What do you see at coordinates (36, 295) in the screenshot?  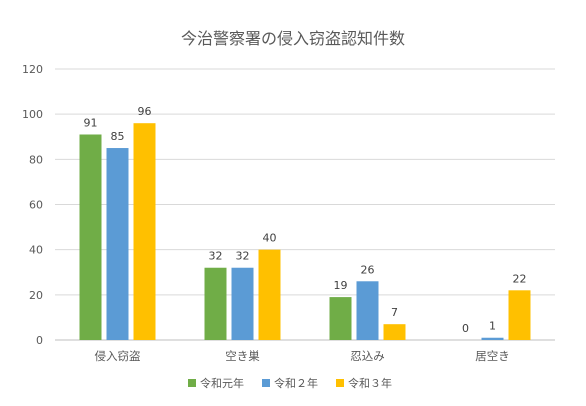 I see `y-tick-label: 20` at bounding box center [36, 295].